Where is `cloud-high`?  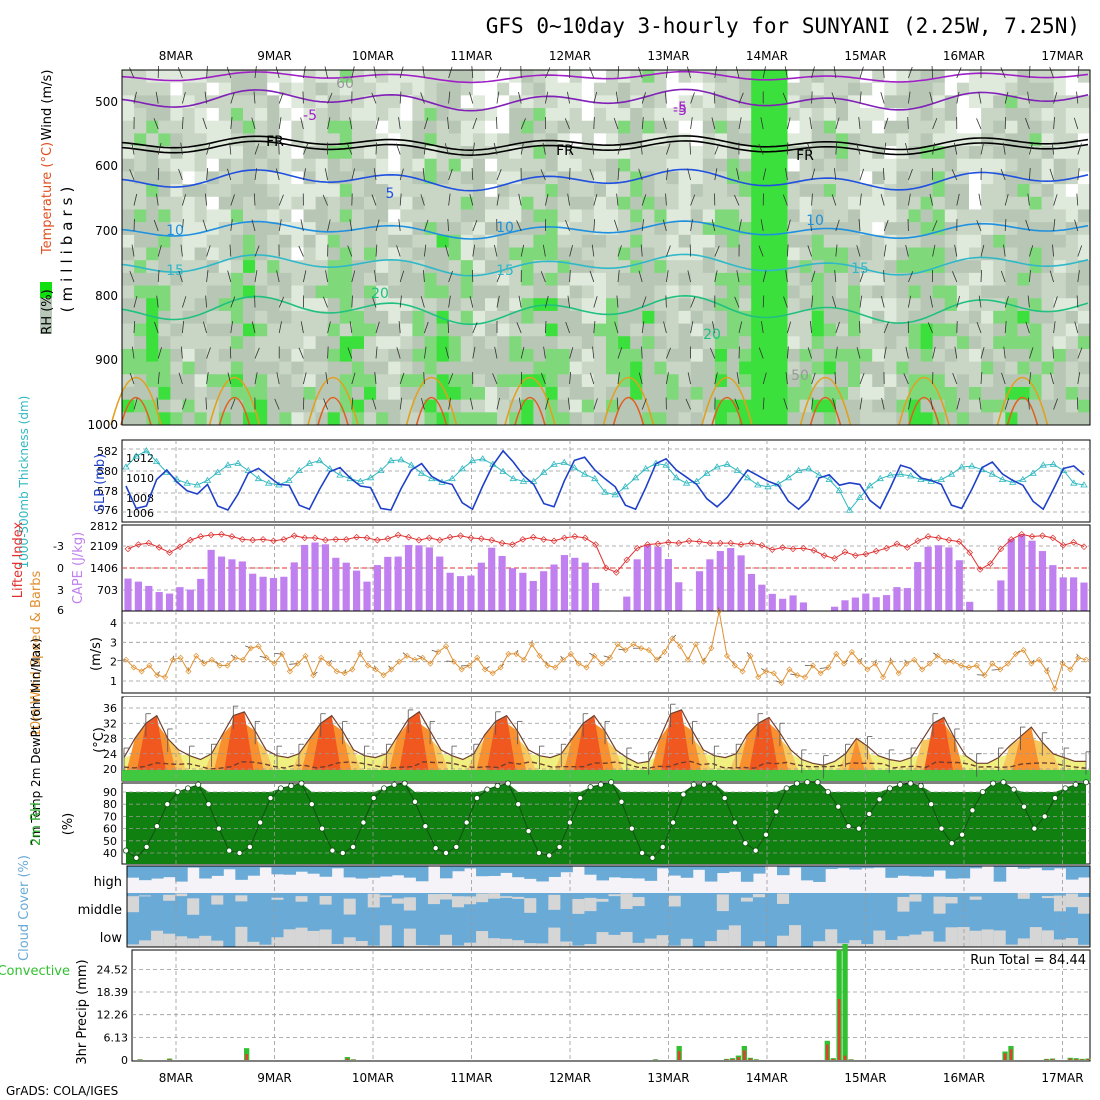 cloud-high is located at coordinates (687, 872).